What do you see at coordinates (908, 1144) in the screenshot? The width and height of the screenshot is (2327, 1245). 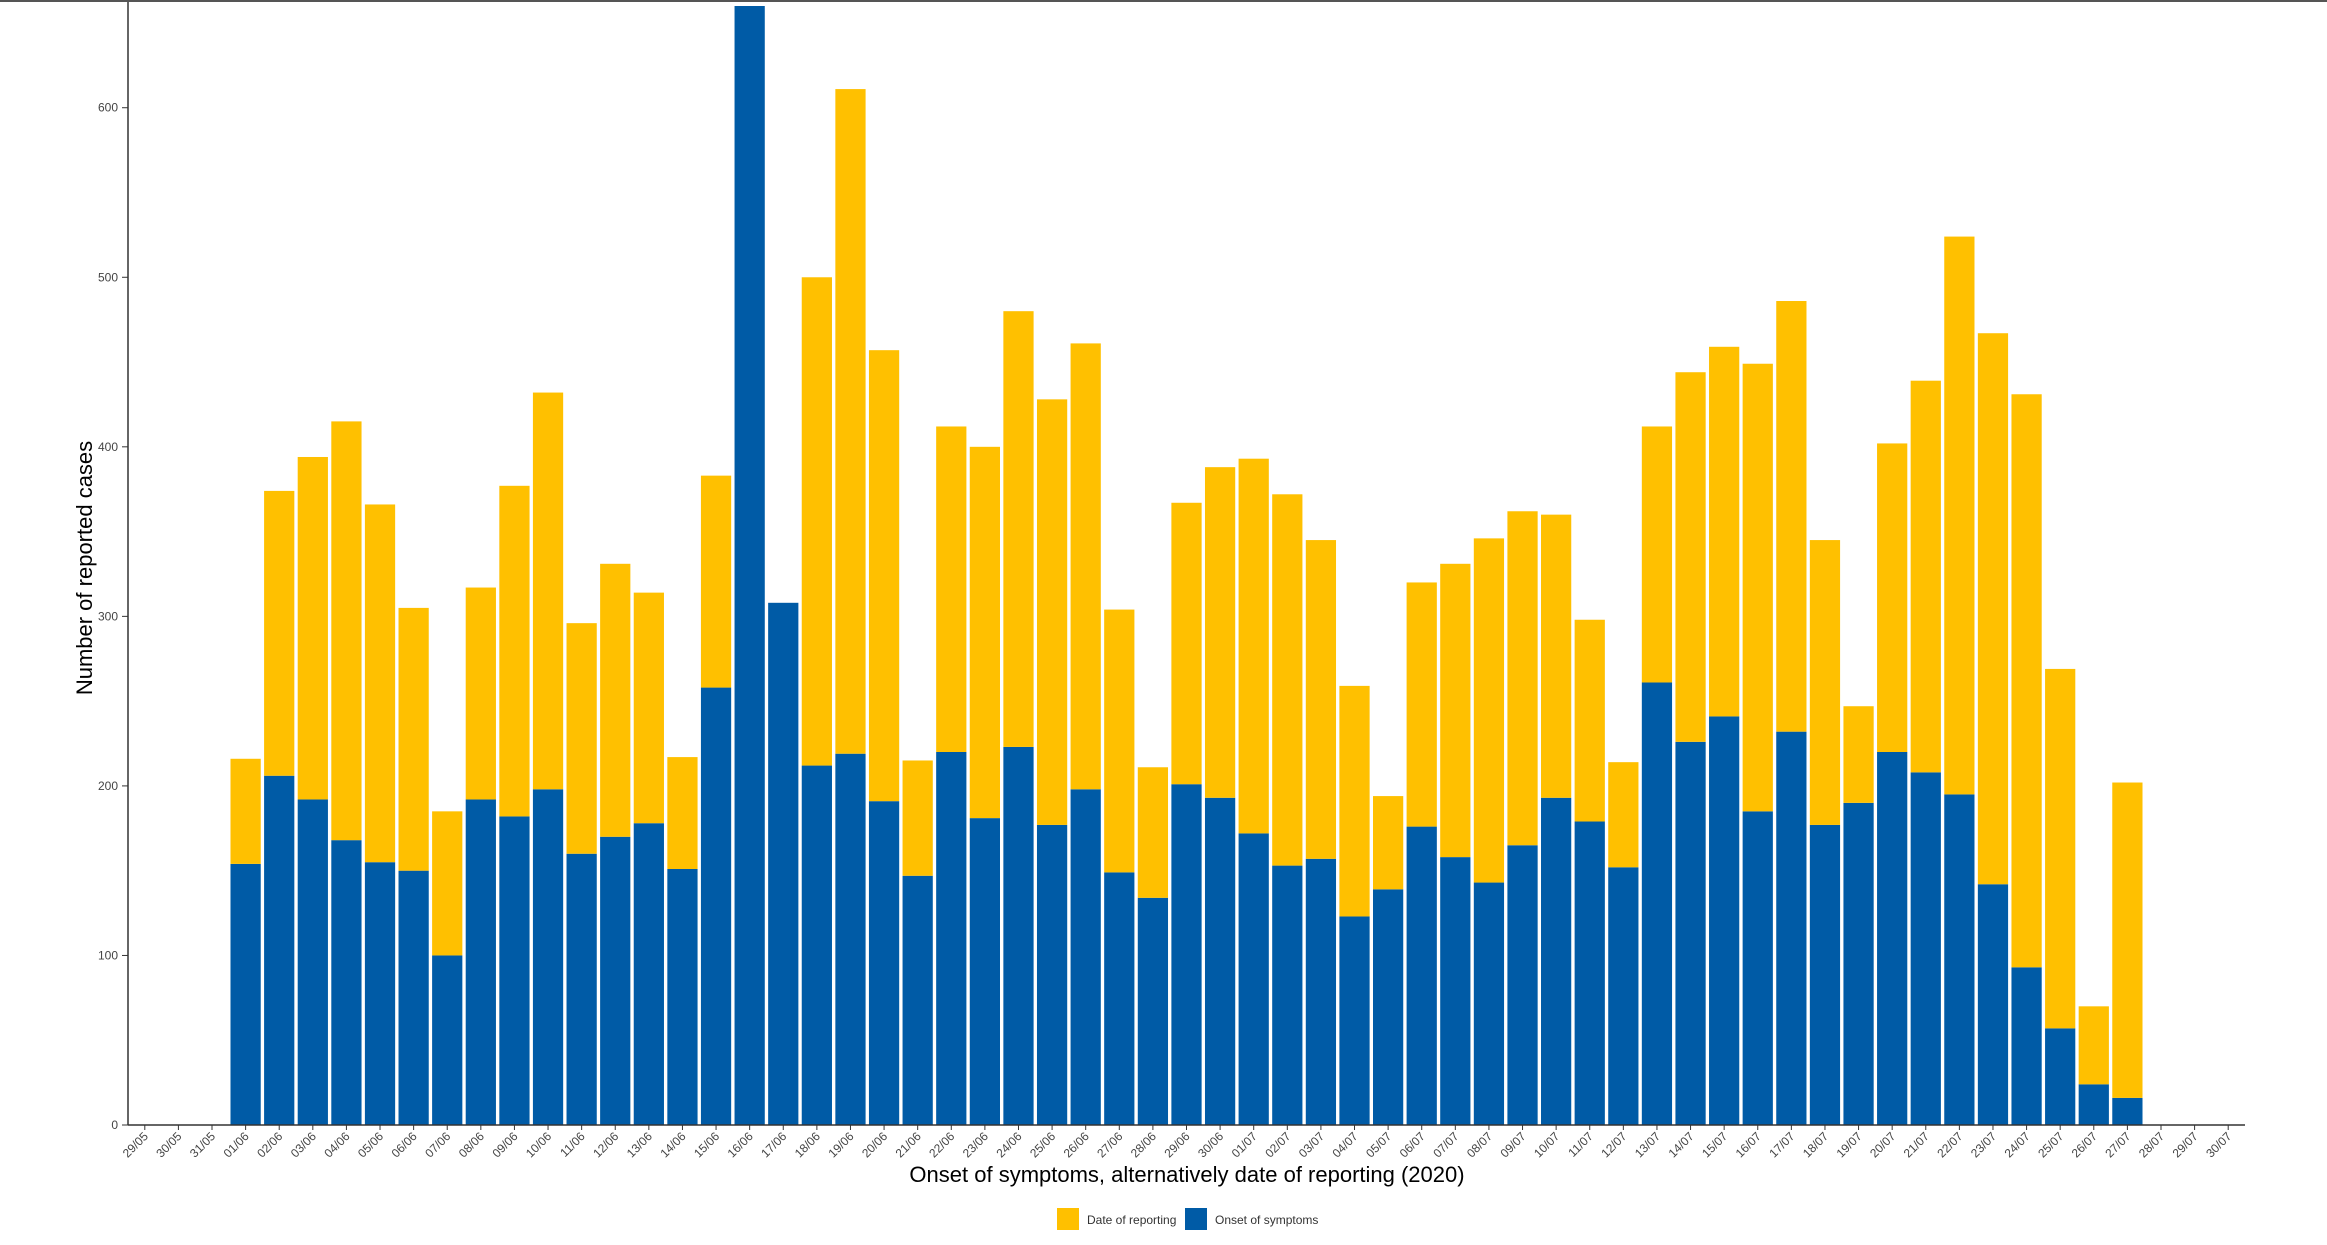 I see `x-tick-label: 21/06` at bounding box center [908, 1144].